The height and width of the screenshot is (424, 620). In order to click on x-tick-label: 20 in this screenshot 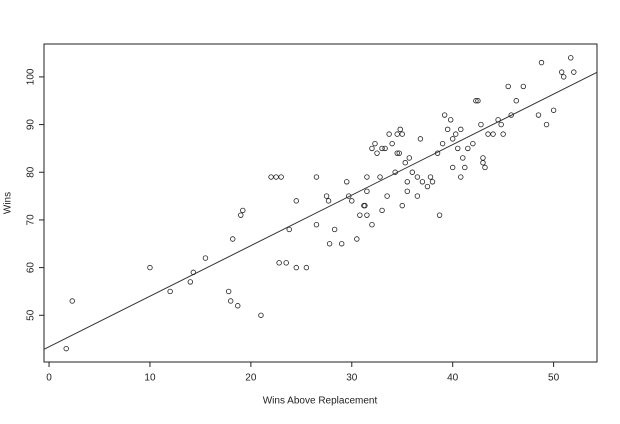, I will do `click(251, 378)`.